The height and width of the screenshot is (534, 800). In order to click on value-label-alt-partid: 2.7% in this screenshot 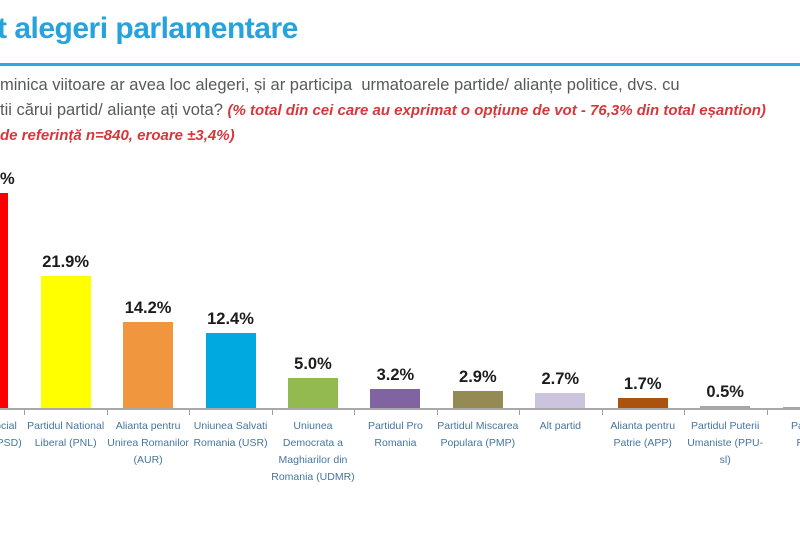, I will do `click(560, 379)`.